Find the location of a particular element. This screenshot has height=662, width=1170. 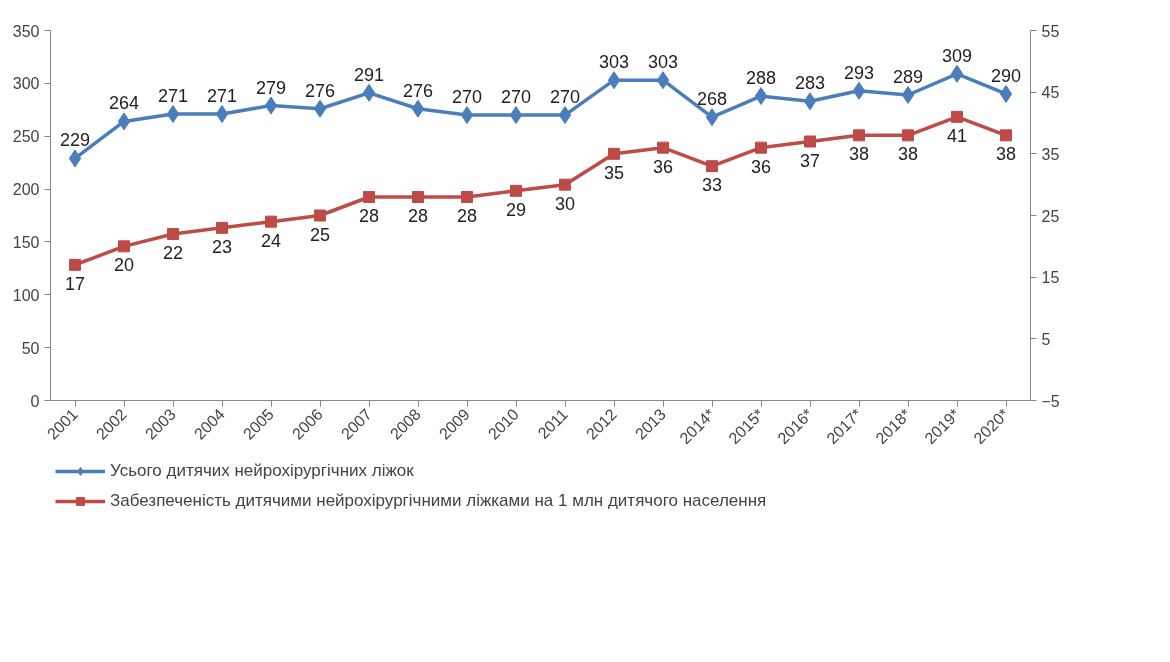

y-tick-label: 100 is located at coordinates (26, 295).